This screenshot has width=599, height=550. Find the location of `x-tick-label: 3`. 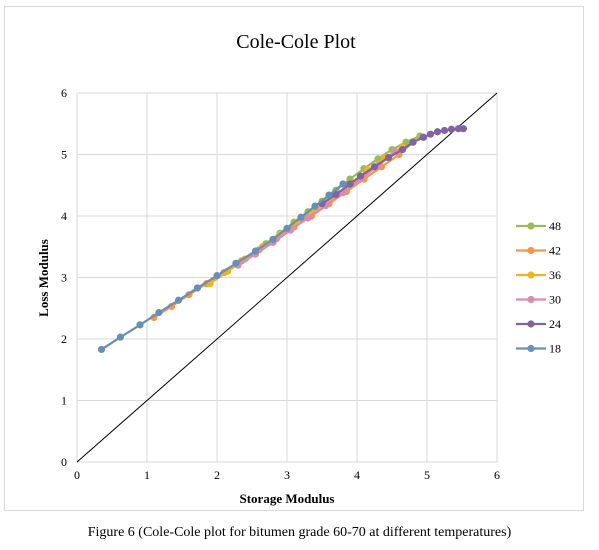

x-tick-label: 3 is located at coordinates (287, 475).